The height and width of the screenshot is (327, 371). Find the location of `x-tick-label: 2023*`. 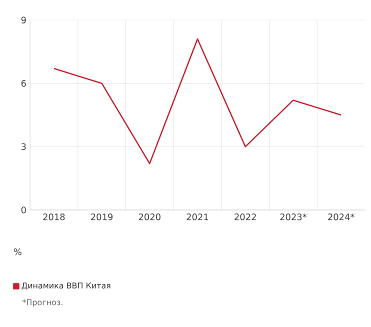

x-tick-label: 2023* is located at coordinates (293, 217).